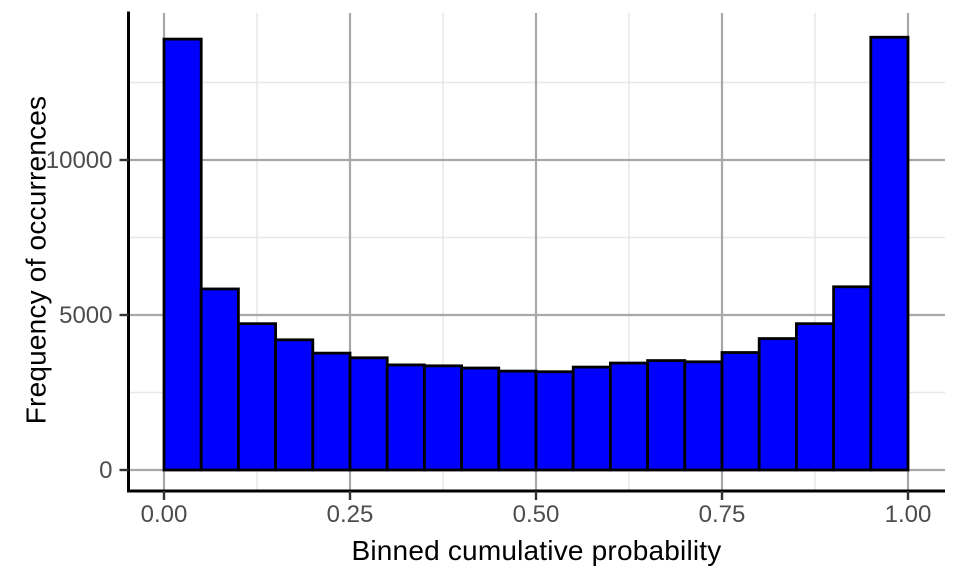 This screenshot has height=576, width=960. What do you see at coordinates (36, 260) in the screenshot?
I see `y-axis-title: Frequency of occurrences` at bounding box center [36, 260].